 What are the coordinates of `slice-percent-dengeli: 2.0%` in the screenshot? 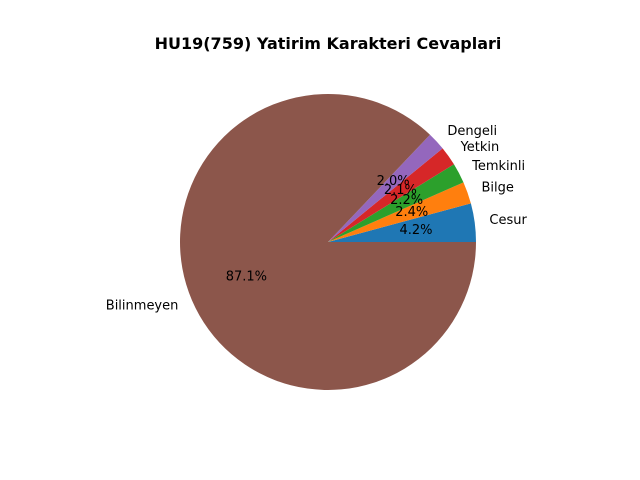 It's located at (393, 181).